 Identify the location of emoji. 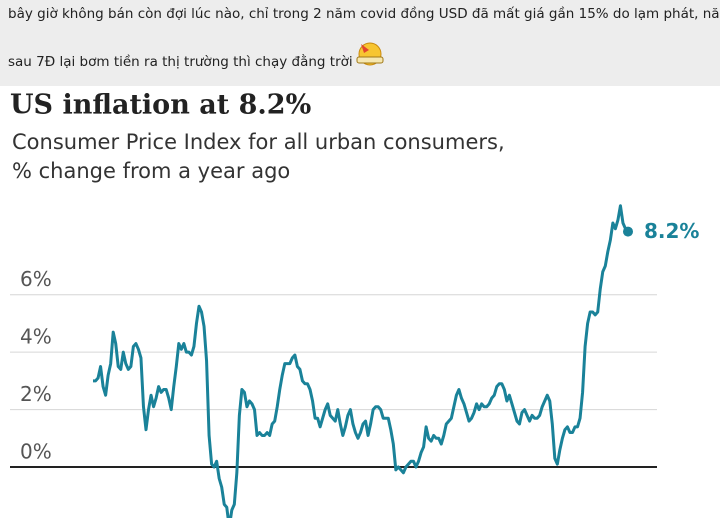
(368, 57).